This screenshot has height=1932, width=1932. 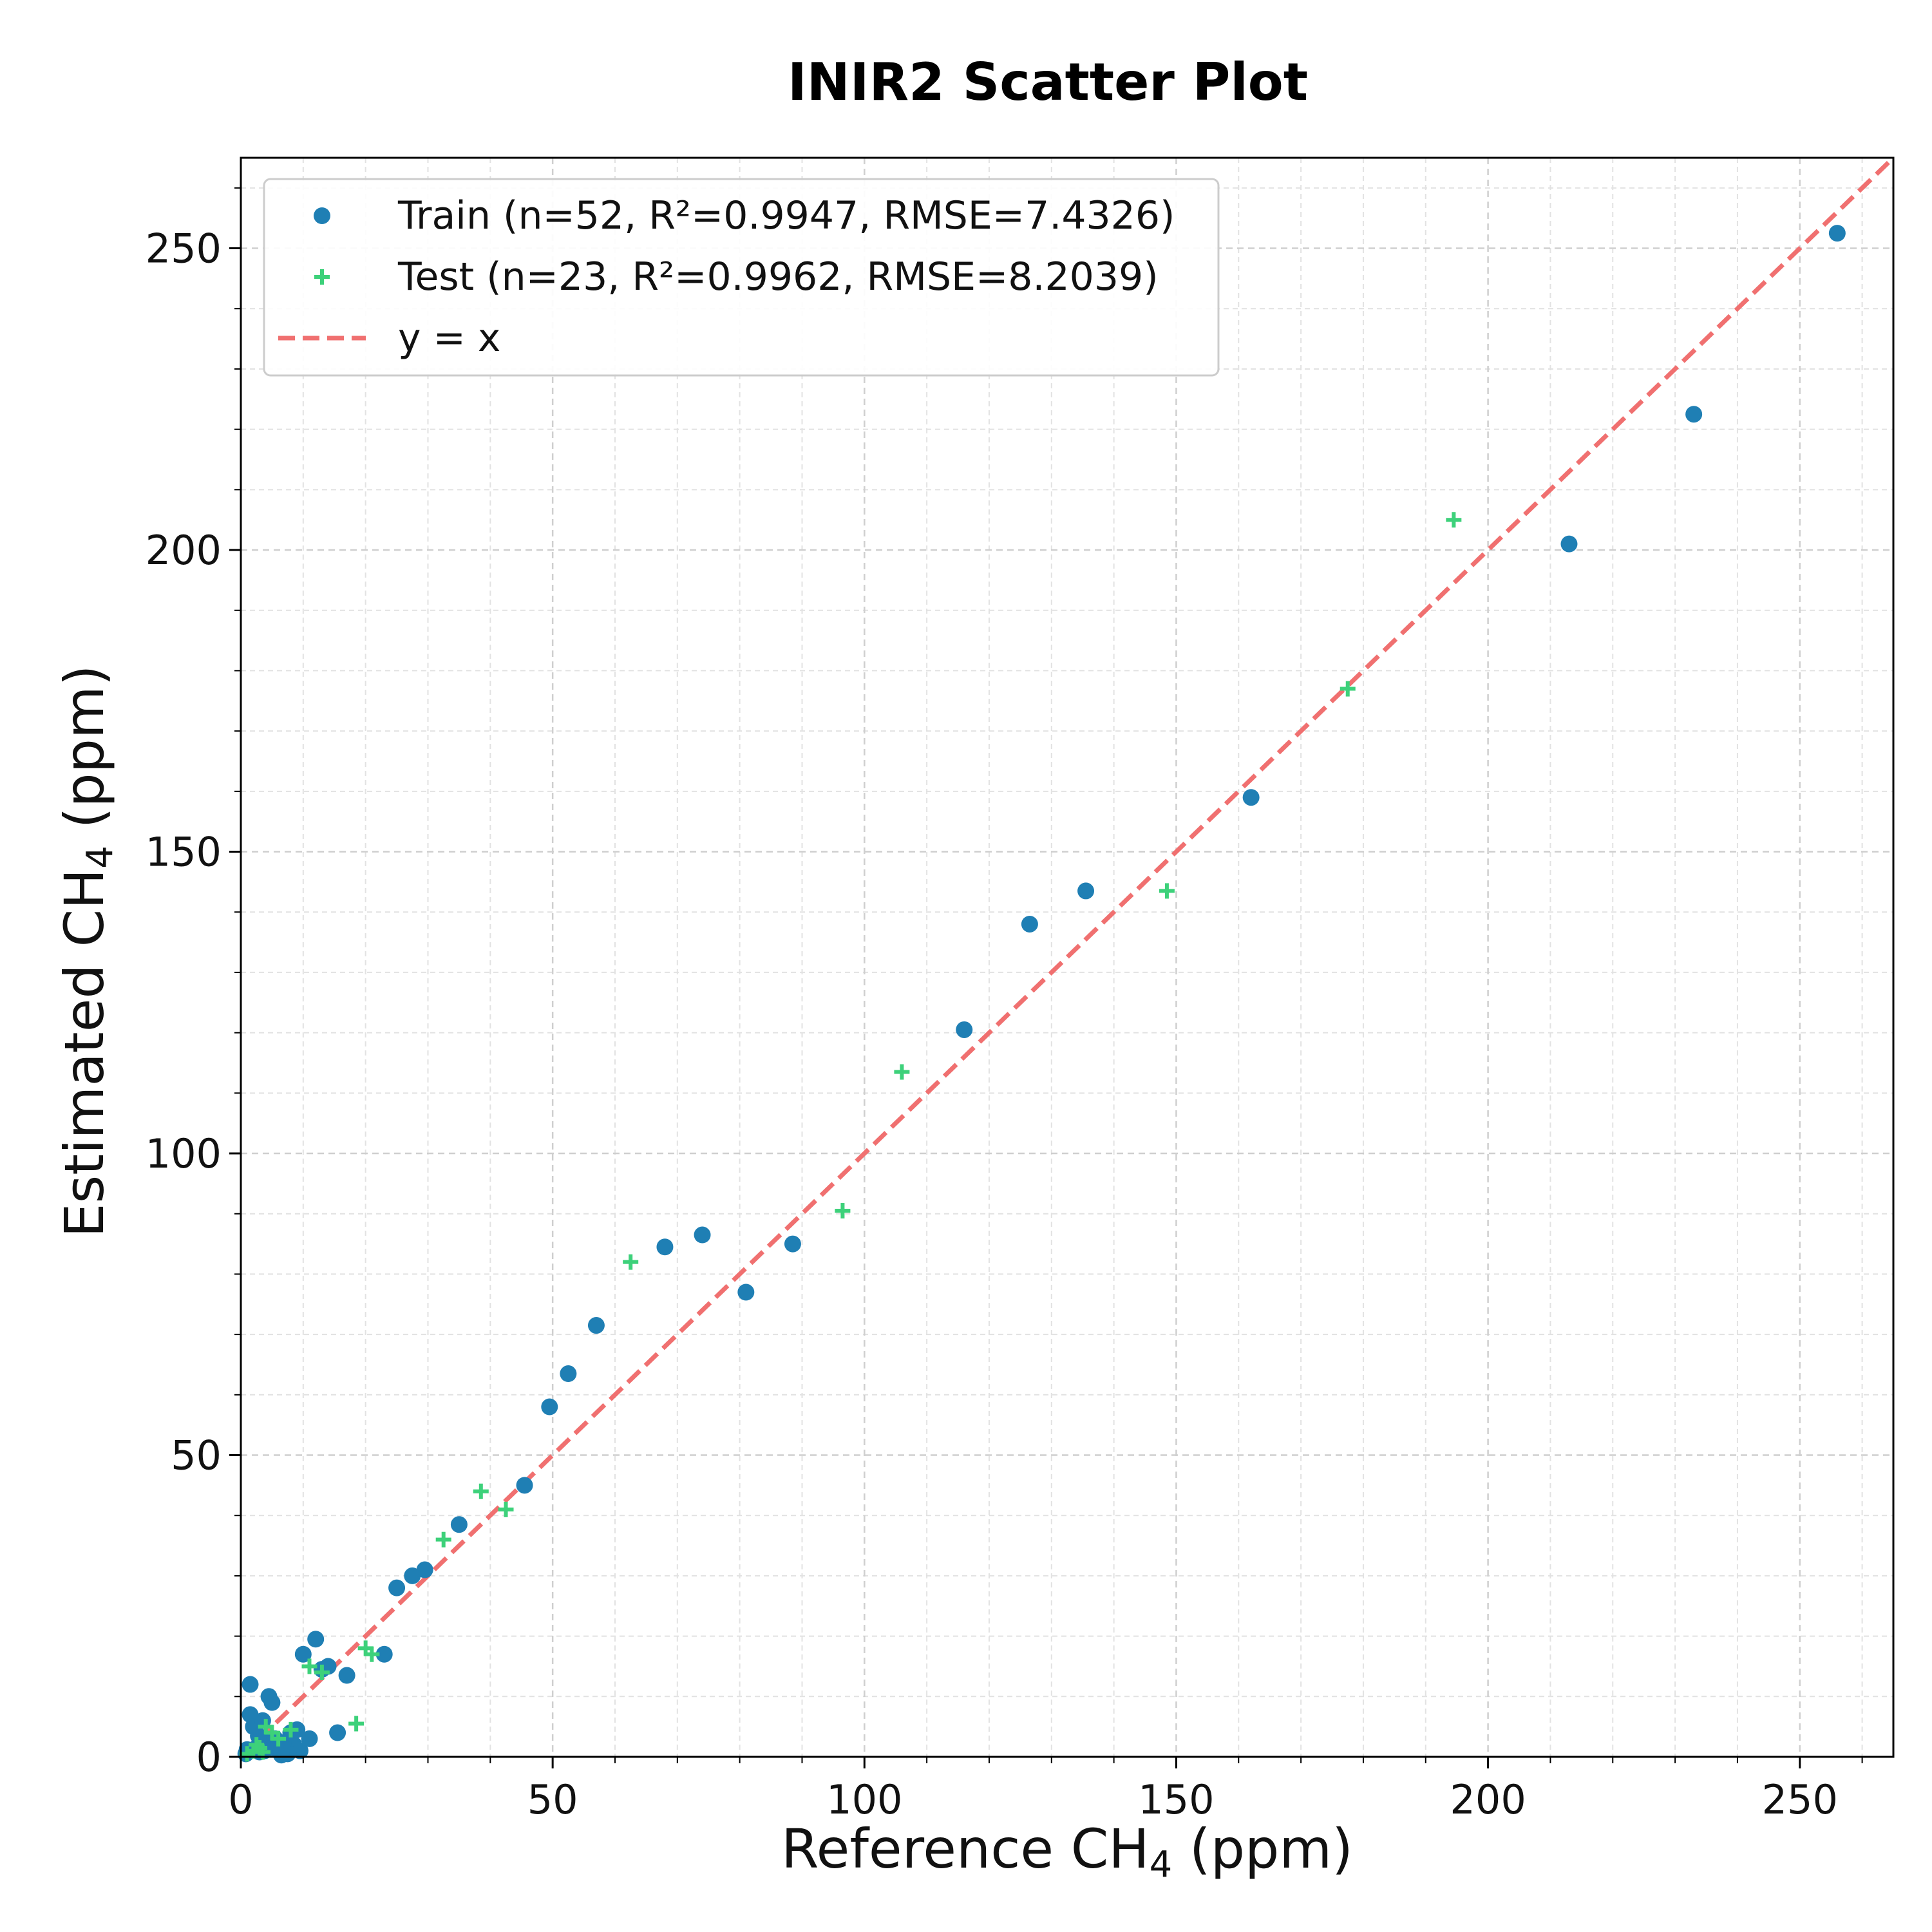 I want to click on x-axis-title-unit: (ppm), so click(x=1262, y=1849).